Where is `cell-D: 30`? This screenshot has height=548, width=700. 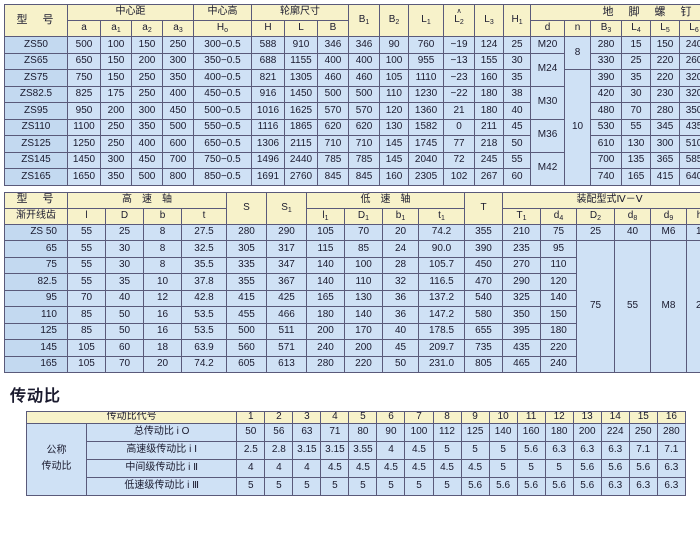
cell-D: 30 is located at coordinates (124, 249).